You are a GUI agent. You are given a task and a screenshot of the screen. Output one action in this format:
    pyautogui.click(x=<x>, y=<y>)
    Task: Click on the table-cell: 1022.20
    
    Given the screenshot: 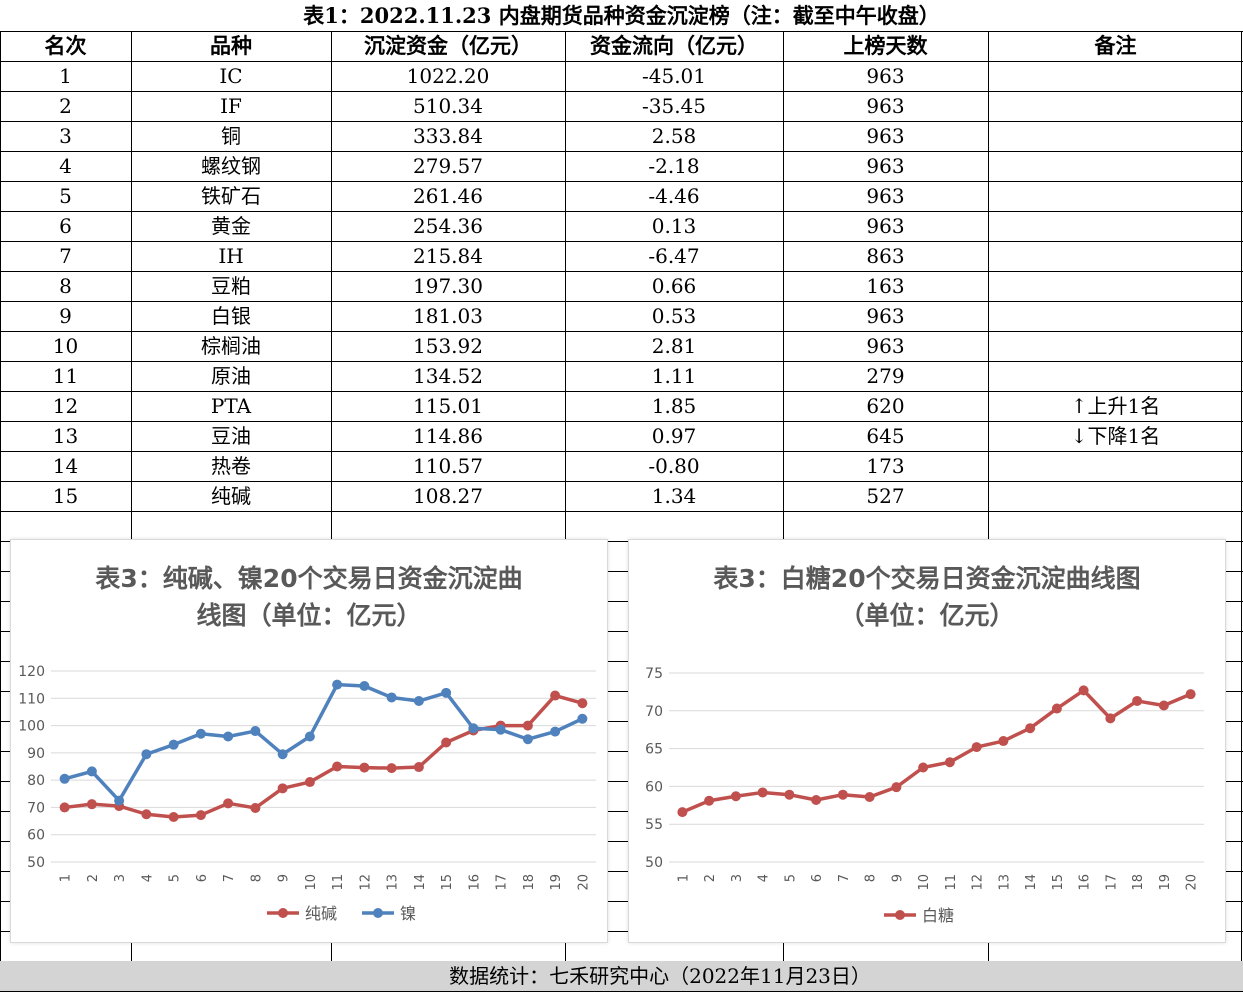 What is the action you would take?
    pyautogui.click(x=448, y=76)
    